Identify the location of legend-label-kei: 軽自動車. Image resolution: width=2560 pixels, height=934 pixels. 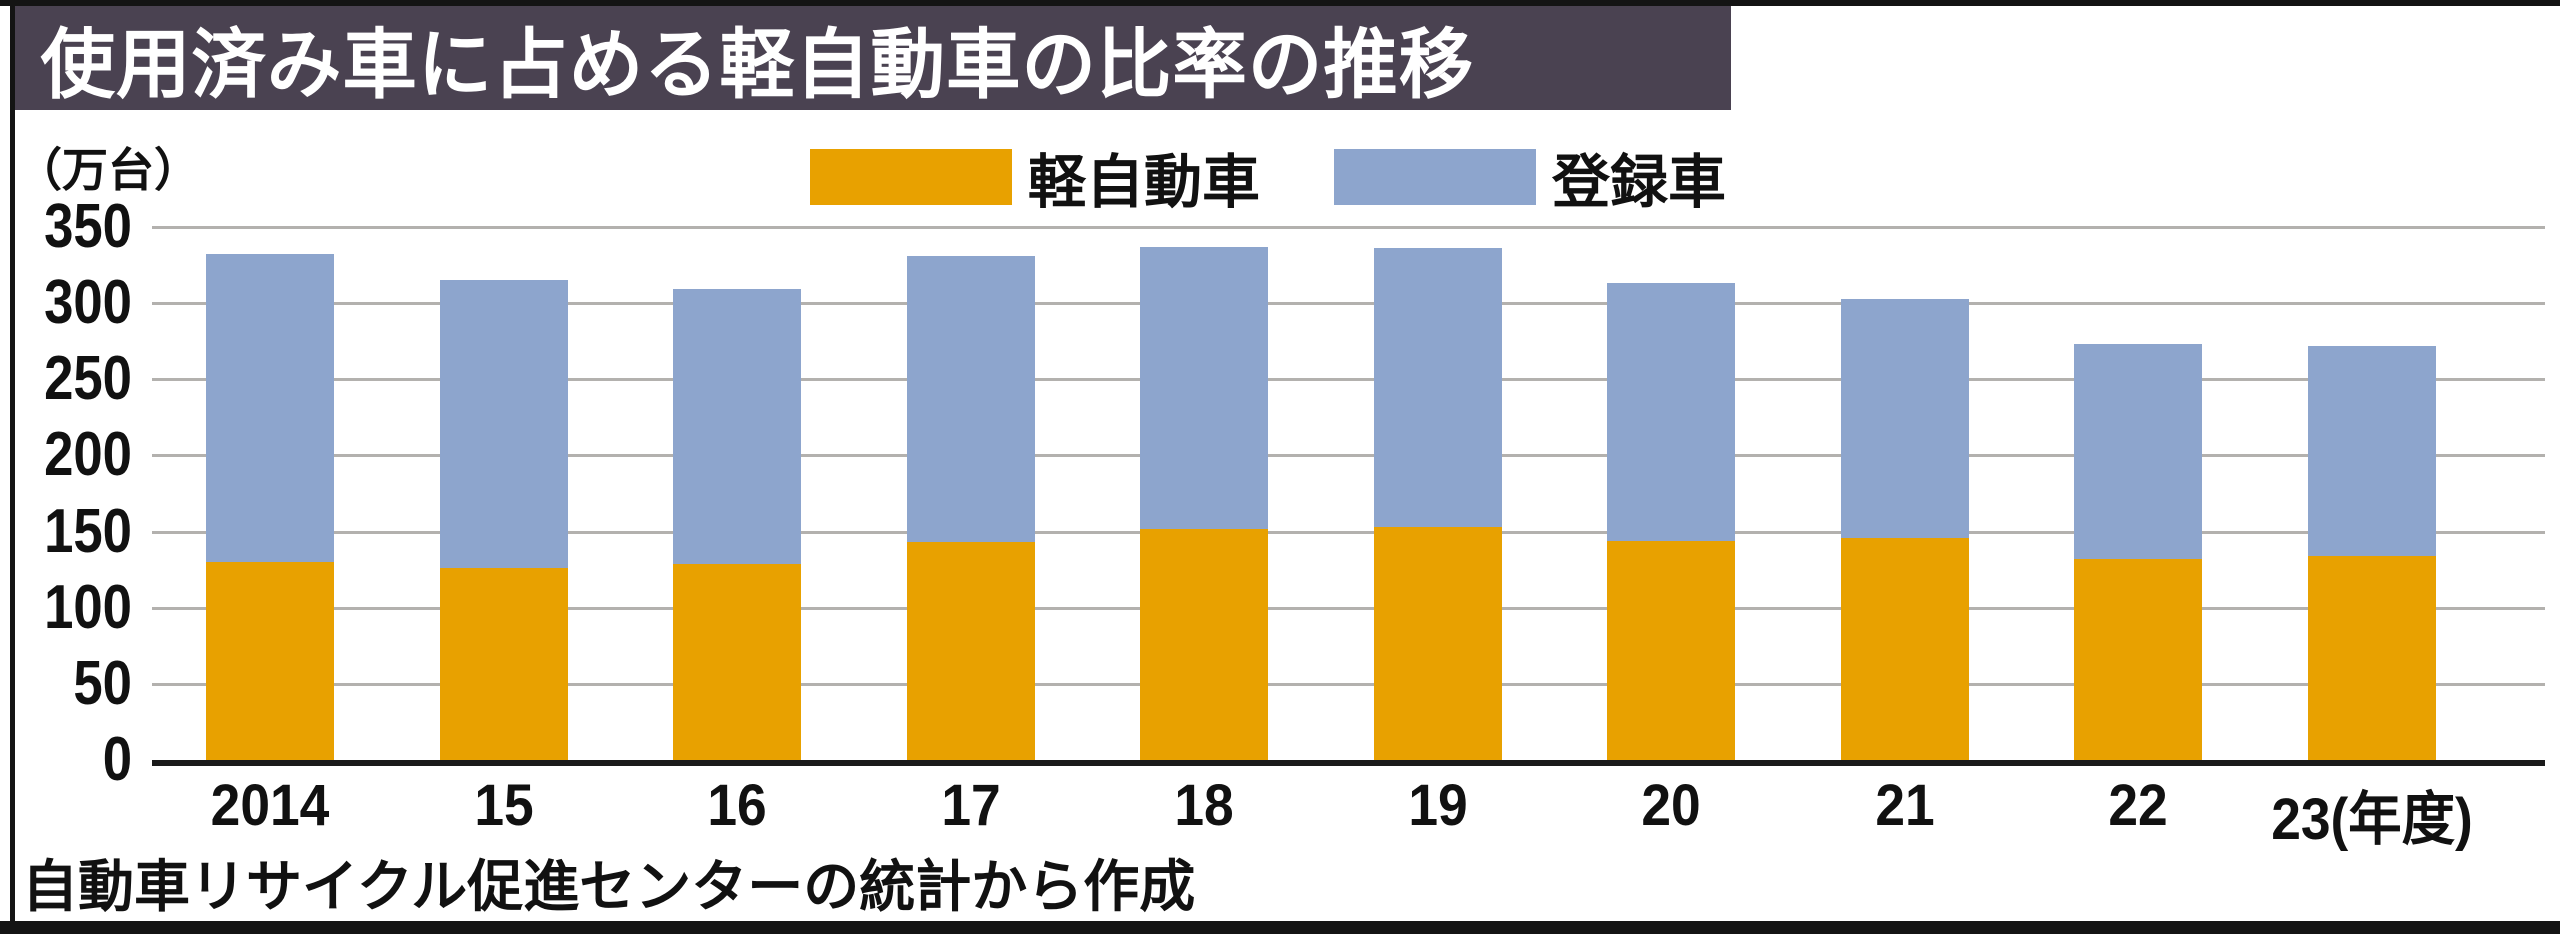
(1144, 182).